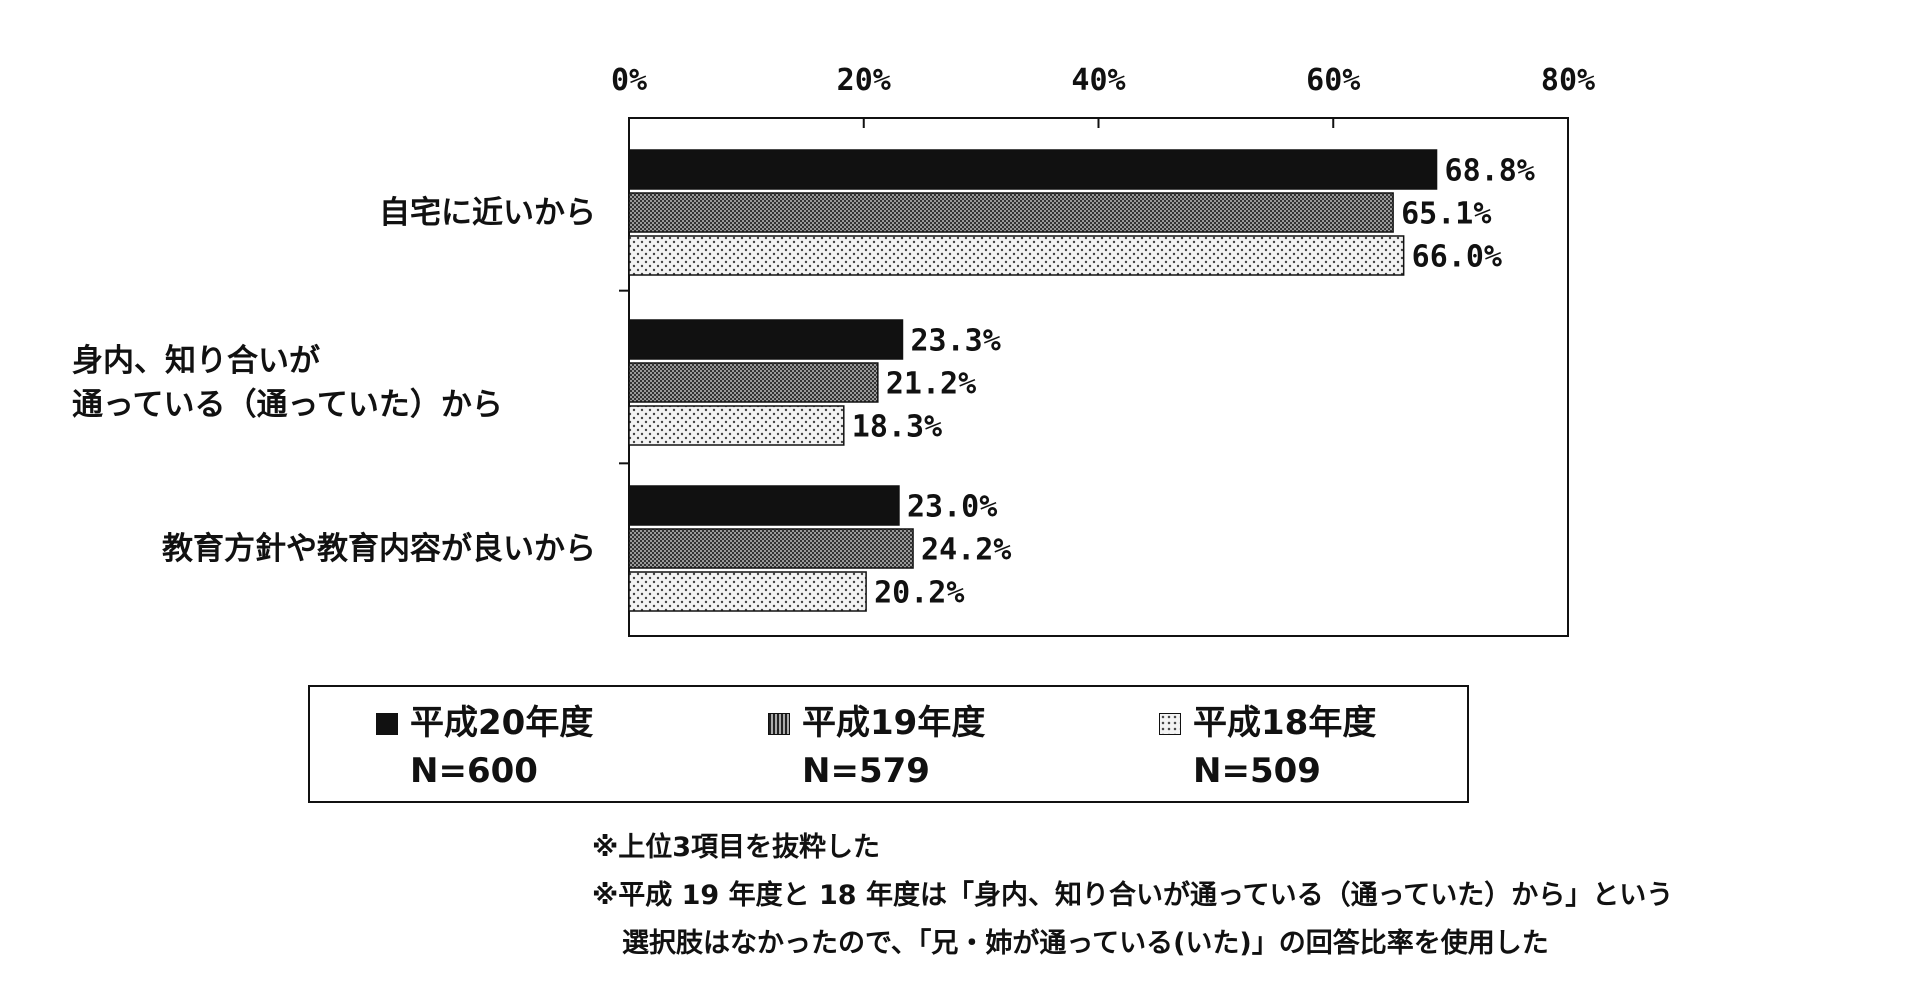 The image size is (1924, 1002). What do you see at coordinates (766, 339) in the screenshot?
I see `bar-平成20年度-1` at bounding box center [766, 339].